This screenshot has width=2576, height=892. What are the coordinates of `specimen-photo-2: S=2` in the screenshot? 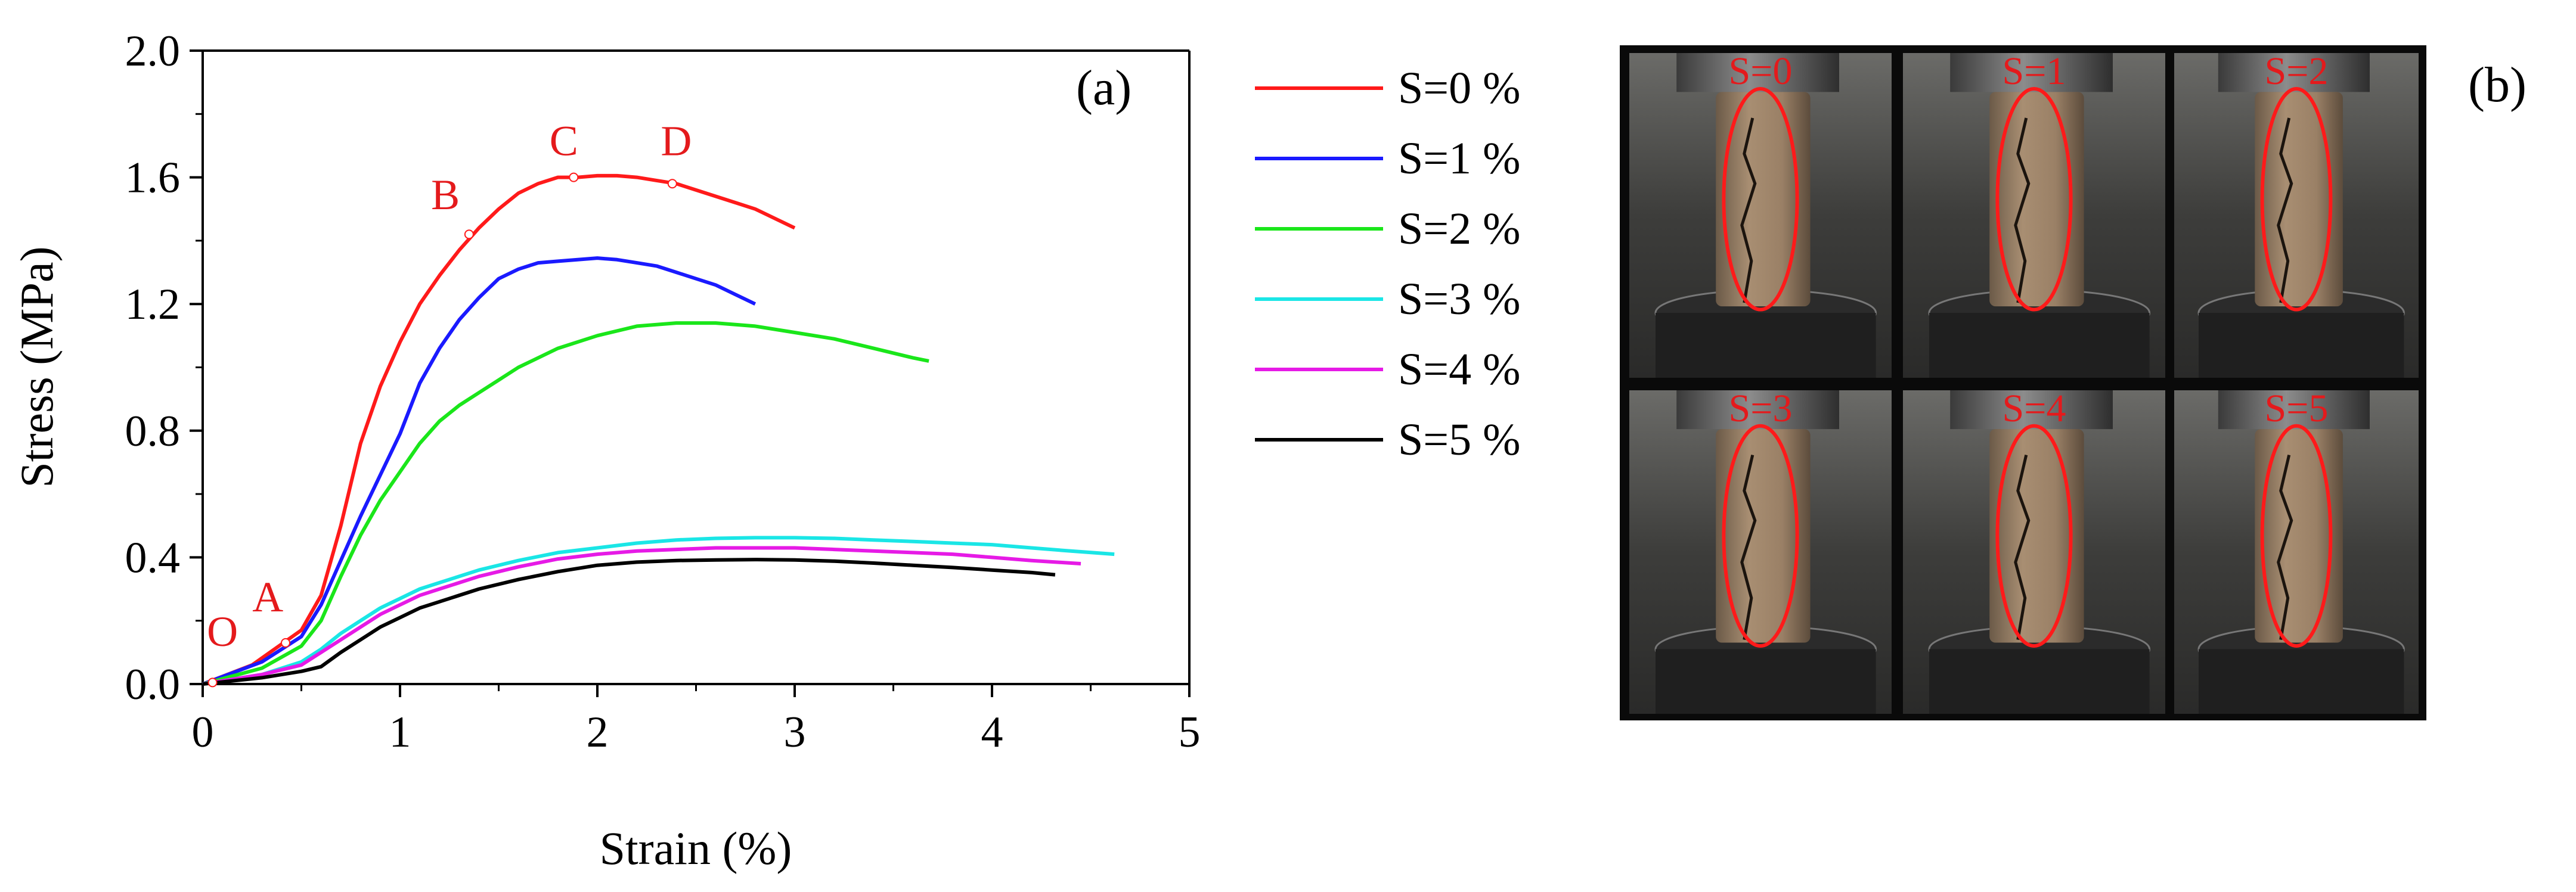 It's located at (2296, 213).